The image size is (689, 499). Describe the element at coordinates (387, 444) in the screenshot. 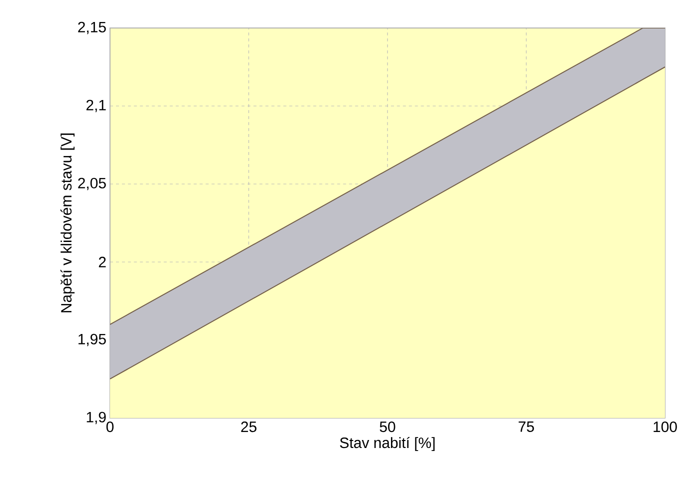

I see `x-axis-title: Stav nabití [%]` at that location.